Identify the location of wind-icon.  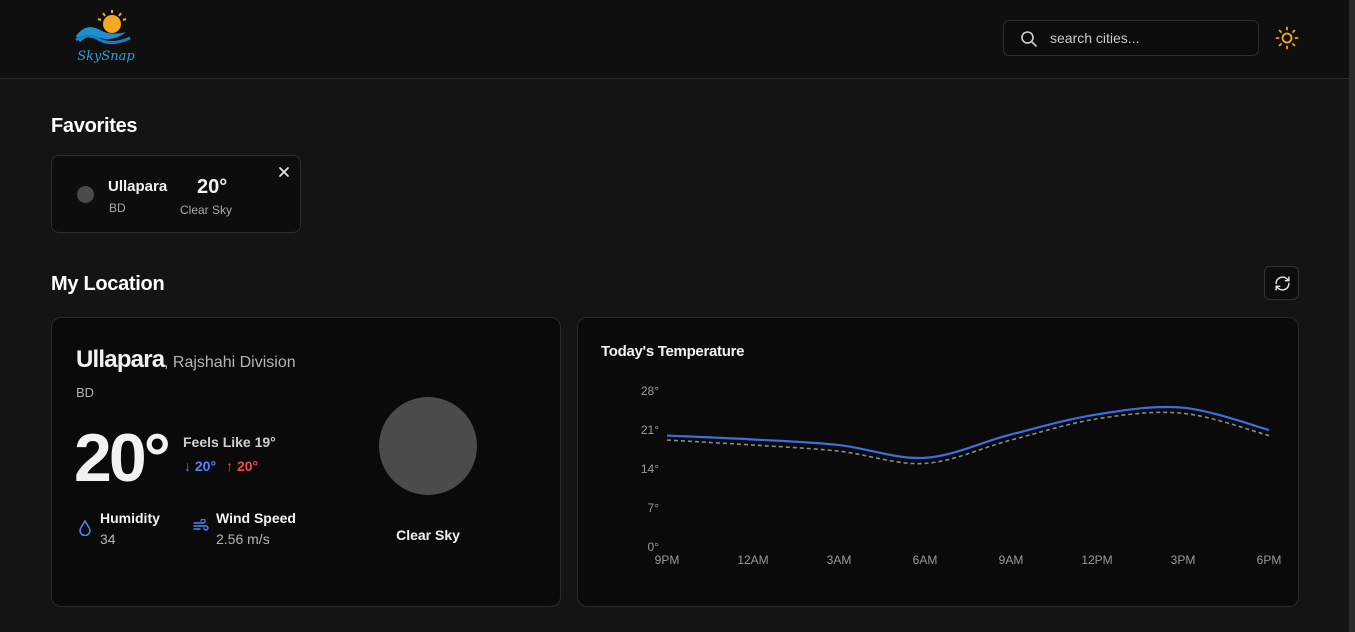
(201, 525).